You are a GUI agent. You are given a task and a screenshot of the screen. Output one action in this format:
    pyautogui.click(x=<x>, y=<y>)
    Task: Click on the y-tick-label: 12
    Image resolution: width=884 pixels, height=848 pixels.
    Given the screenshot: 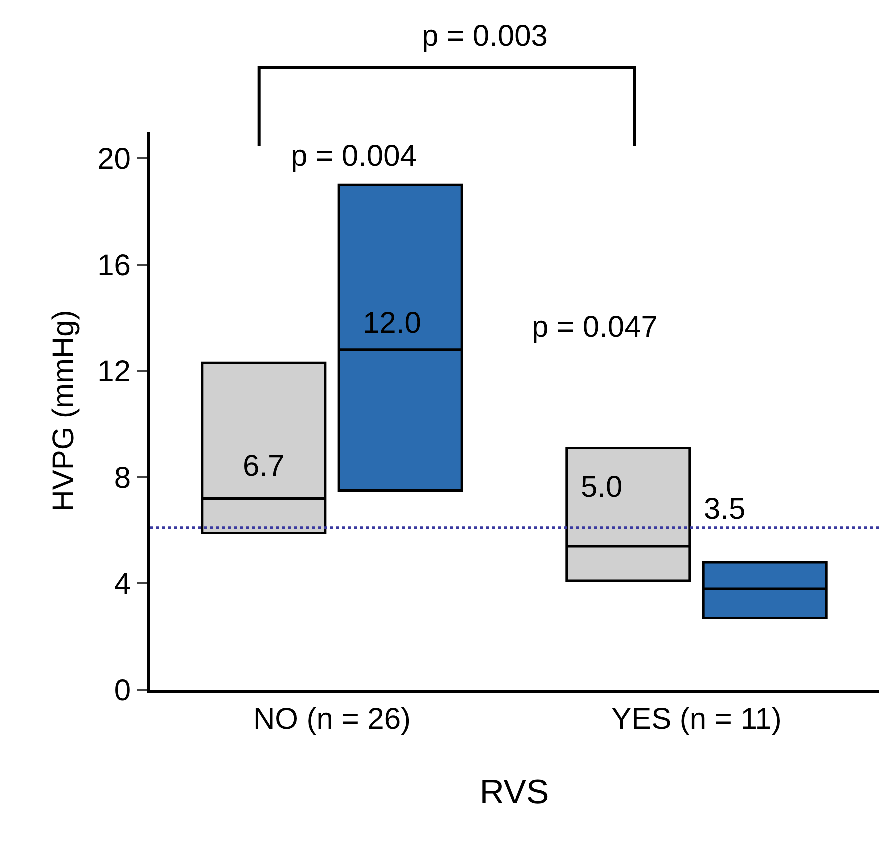 What is the action you would take?
    pyautogui.click(x=114, y=372)
    